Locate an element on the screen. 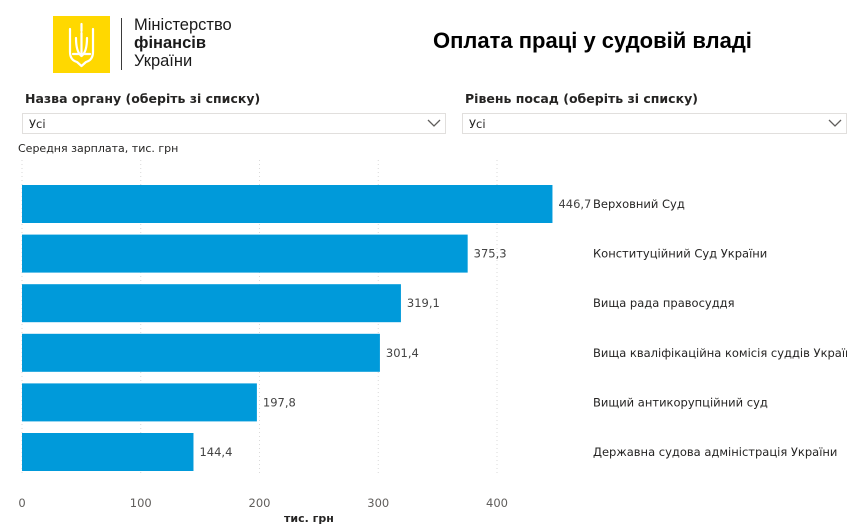 The image size is (847, 525). bar-value-label: 197,8 is located at coordinates (279, 402).